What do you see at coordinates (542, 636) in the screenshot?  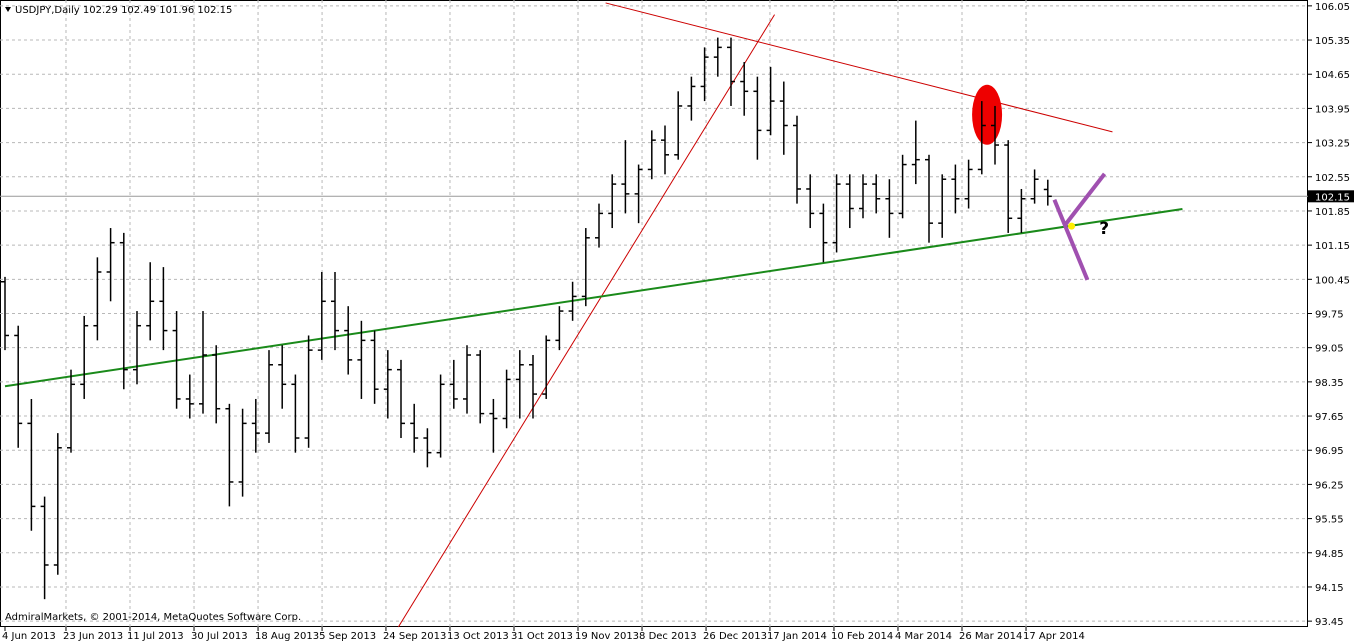 I see `x-tick-label: 31 Oct 2013` at bounding box center [542, 636].